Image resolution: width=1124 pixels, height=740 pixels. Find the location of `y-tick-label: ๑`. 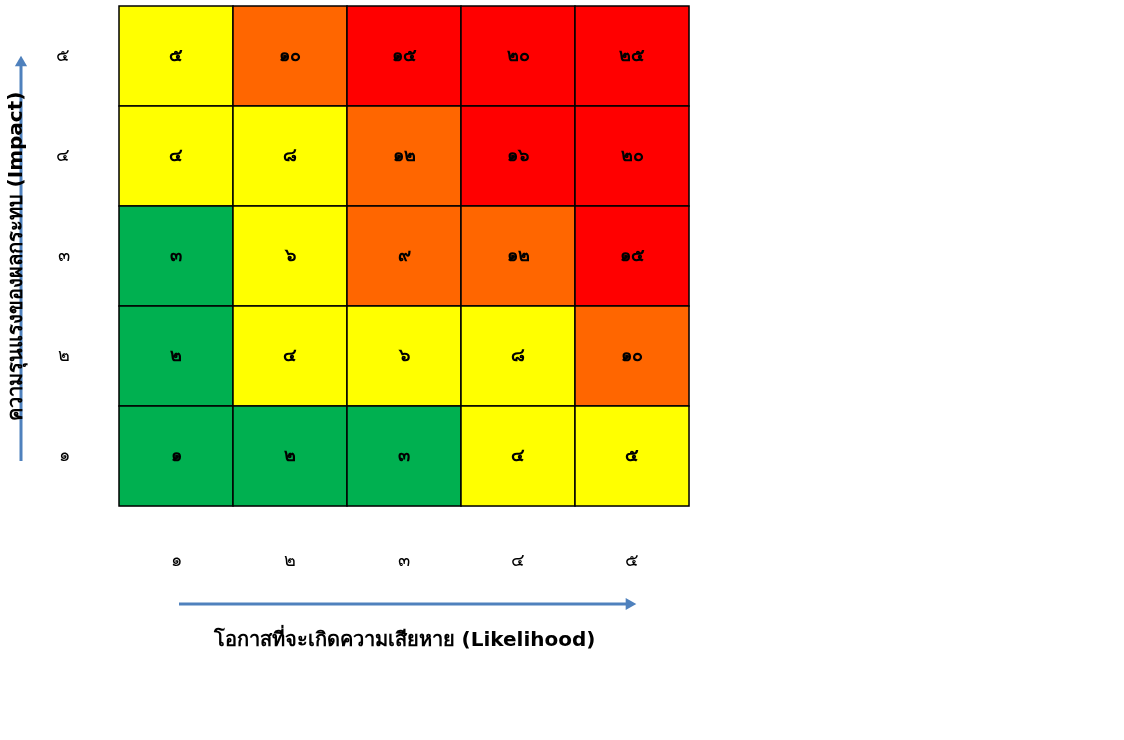

y-tick-label: ๑ is located at coordinates (64, 454).